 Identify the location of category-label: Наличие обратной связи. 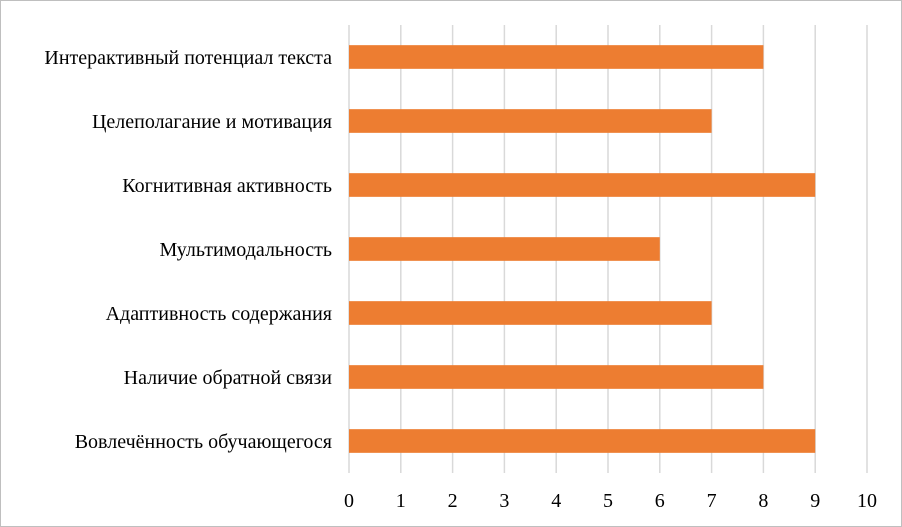
(228, 378).